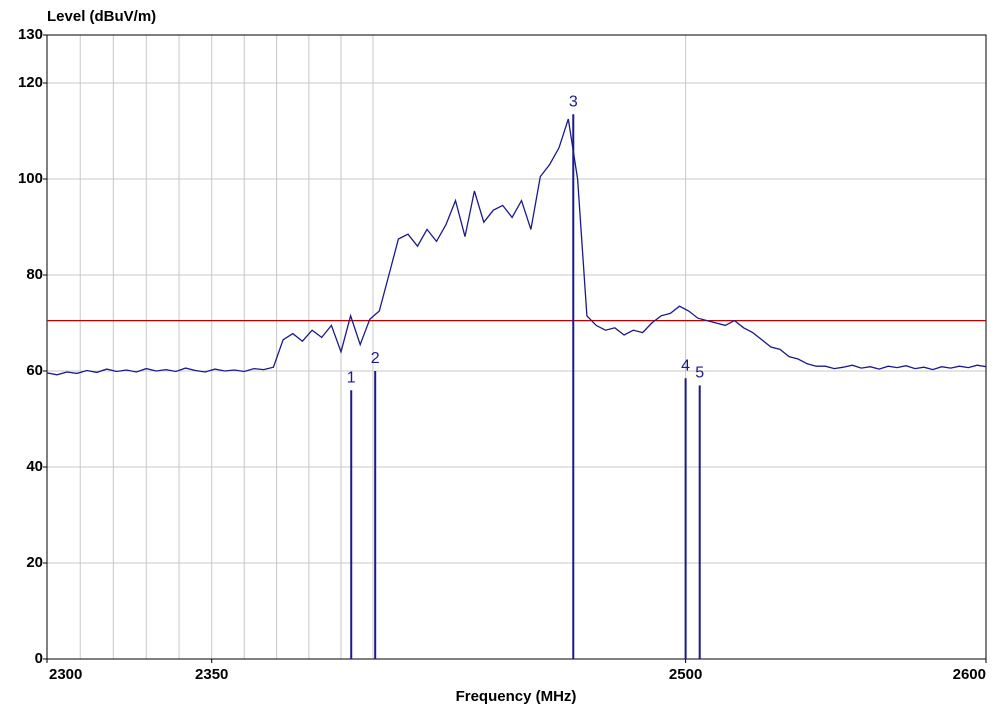 This screenshot has height=709, width=1006. Describe the element at coordinates (101, 16) in the screenshot. I see `y-axis-label: Level (dBuV/m)` at that location.